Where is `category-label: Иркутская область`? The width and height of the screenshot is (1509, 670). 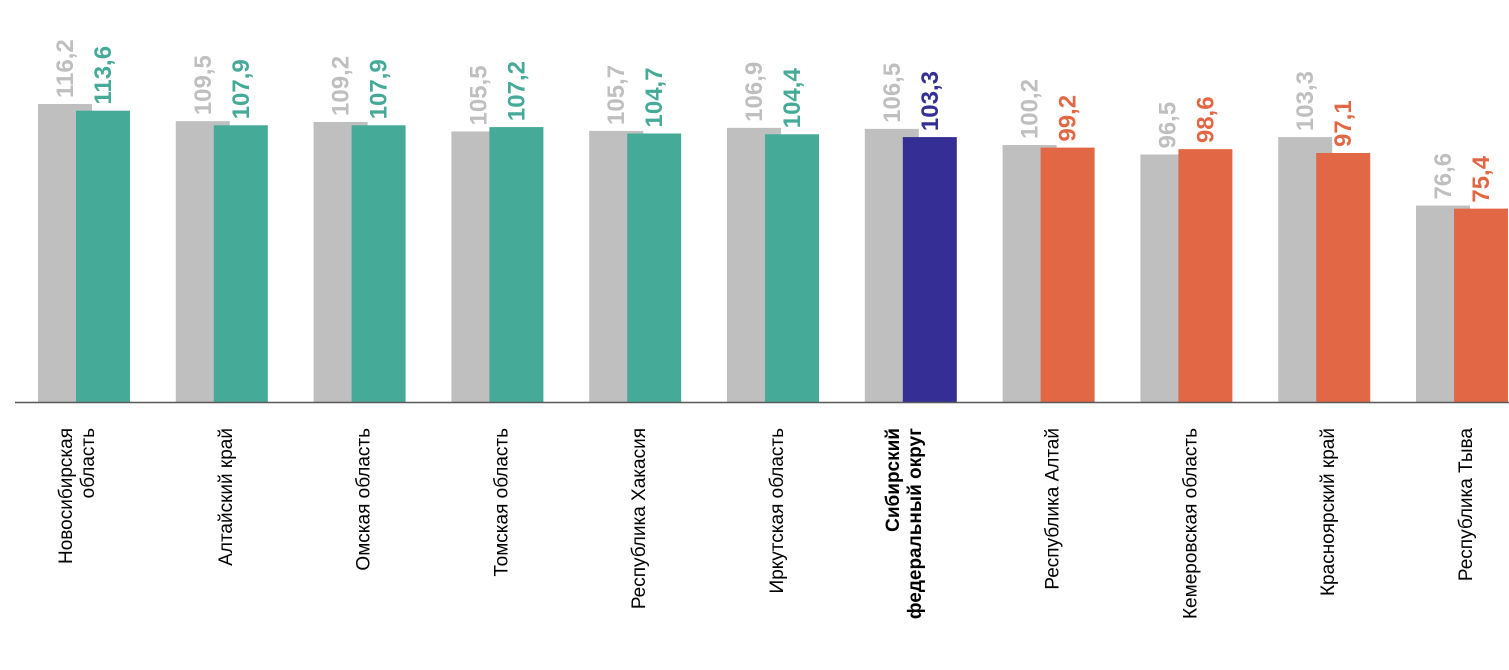
category-label: Иркутская область is located at coordinates (777, 511).